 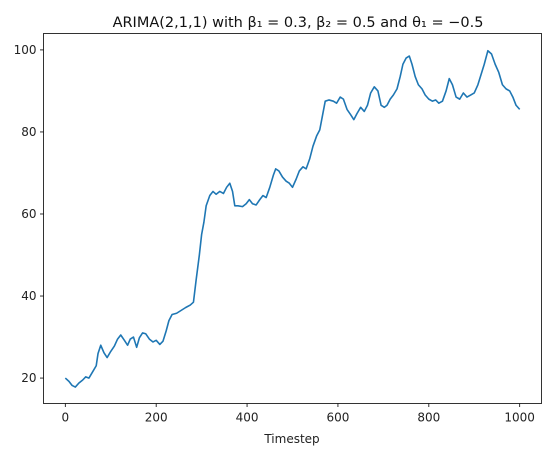 I want to click on x-tick-label: 200, so click(x=156, y=418).